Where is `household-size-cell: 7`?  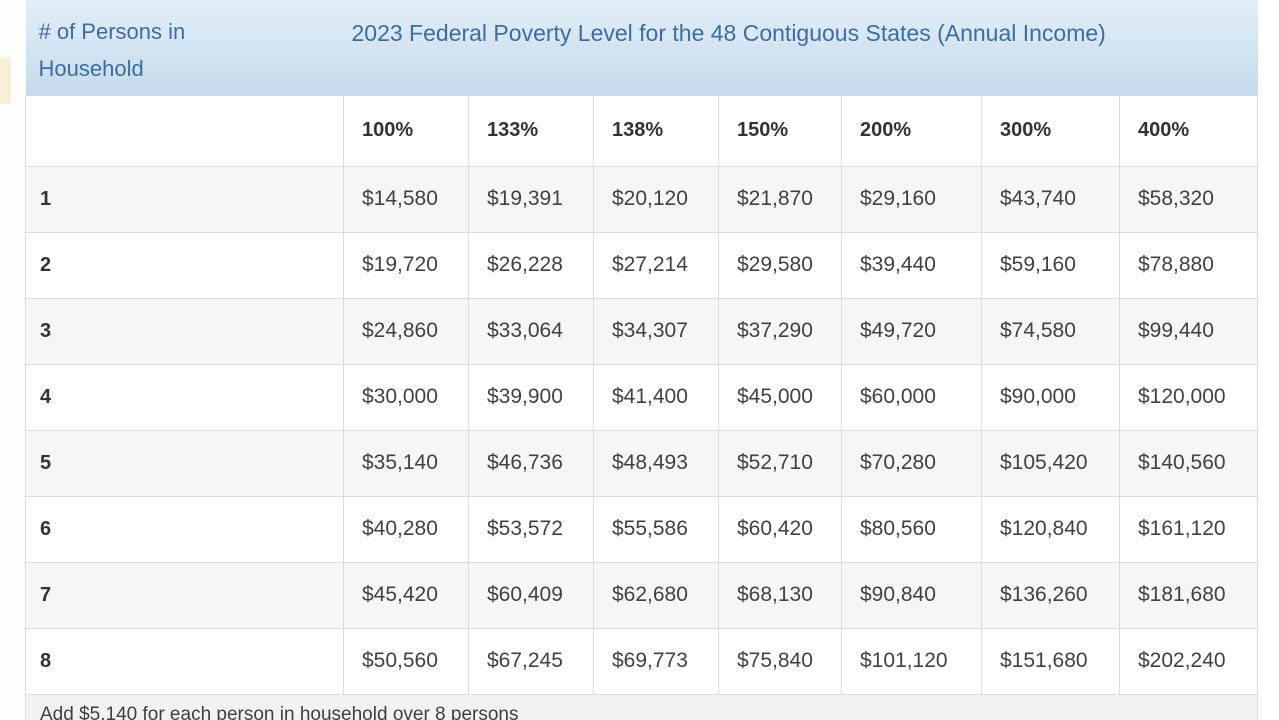 household-size-cell: 7 is located at coordinates (184, 595).